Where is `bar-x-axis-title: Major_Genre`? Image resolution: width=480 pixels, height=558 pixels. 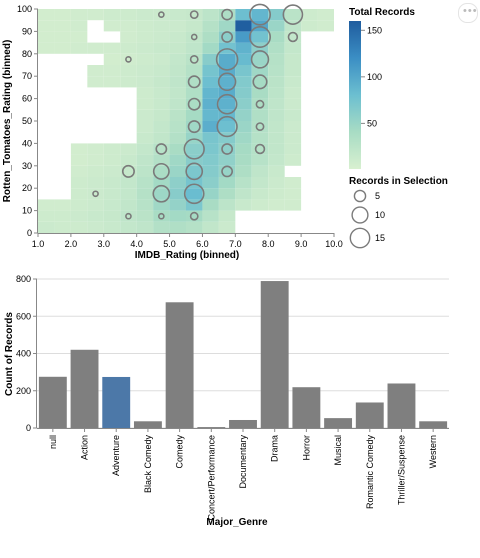
bar-x-axis-title: Major_Genre is located at coordinates (237, 522).